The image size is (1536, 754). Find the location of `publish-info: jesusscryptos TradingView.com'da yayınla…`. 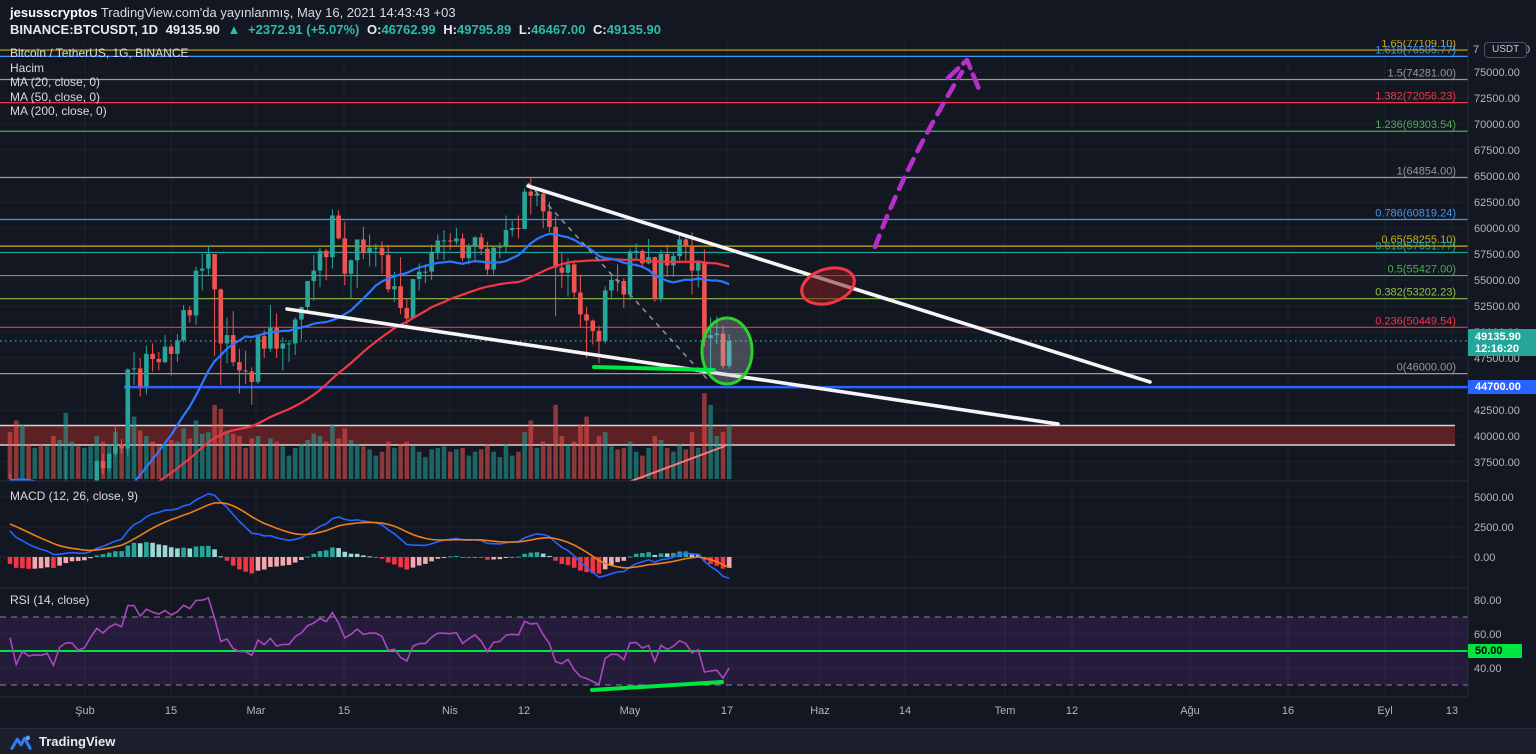

publish-info: jesusscryptos TradingView.com'da yayınla… is located at coordinates (773, 12).